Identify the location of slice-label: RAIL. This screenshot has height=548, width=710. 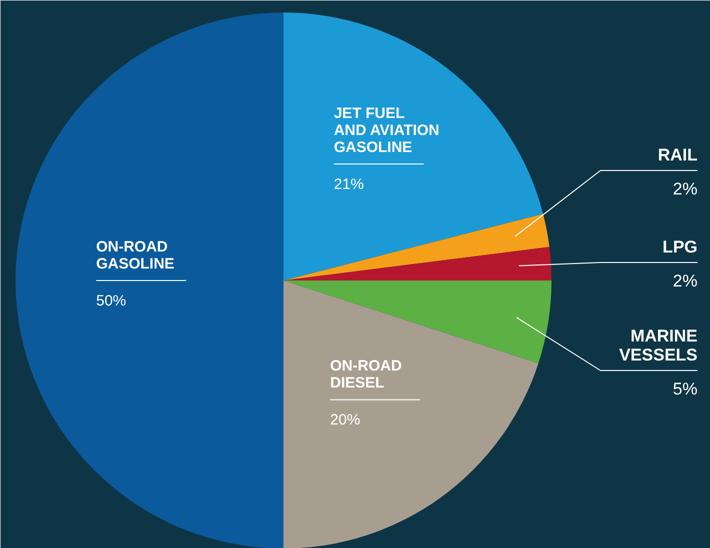
(678, 155).